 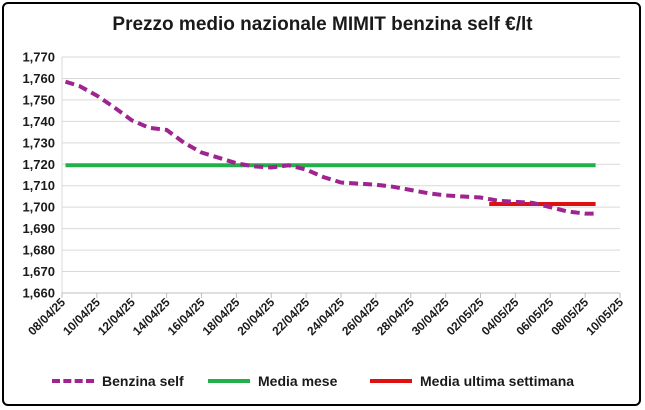 I want to click on x-tick-label: 20/04/25, so click(x=255, y=316).